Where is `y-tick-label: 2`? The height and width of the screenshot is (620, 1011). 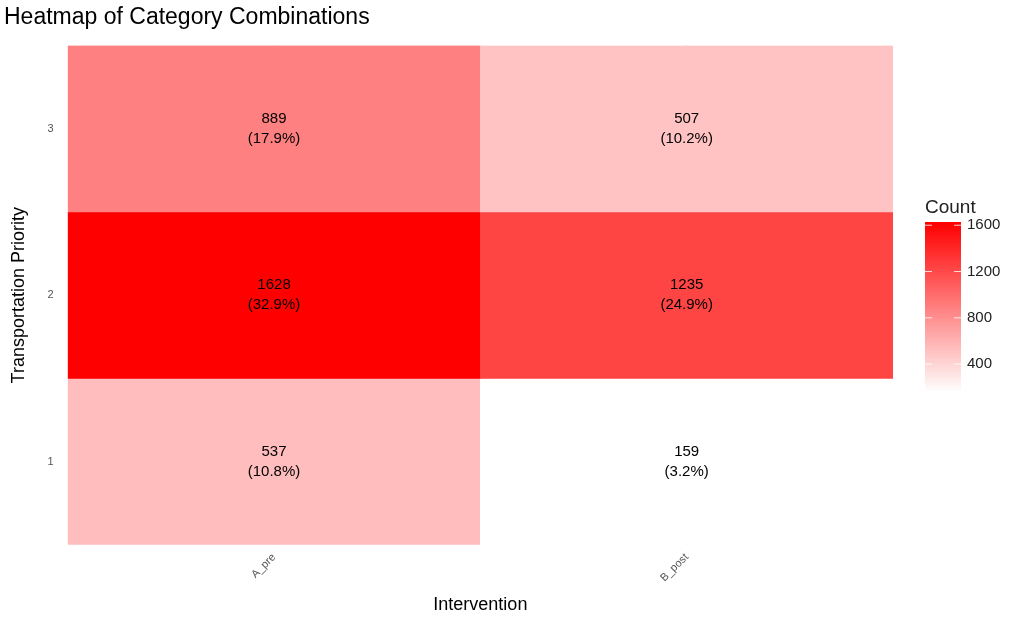
y-tick-label: 2 is located at coordinates (50, 294).